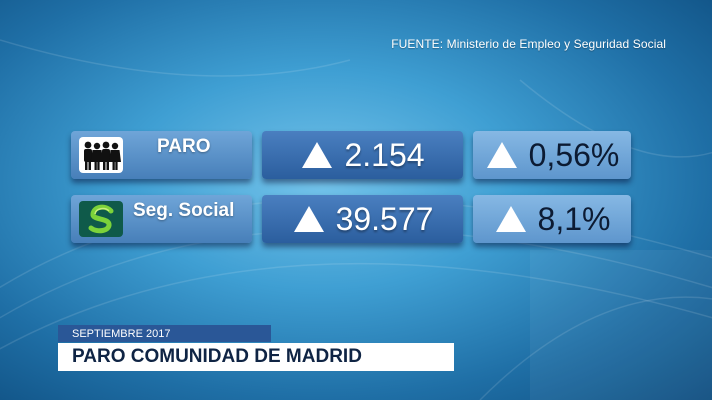 The height and width of the screenshot is (400, 712). Describe the element at coordinates (164, 333) in the screenshot. I see `lower-third-date: SEPTIEMBRE 2017` at that location.